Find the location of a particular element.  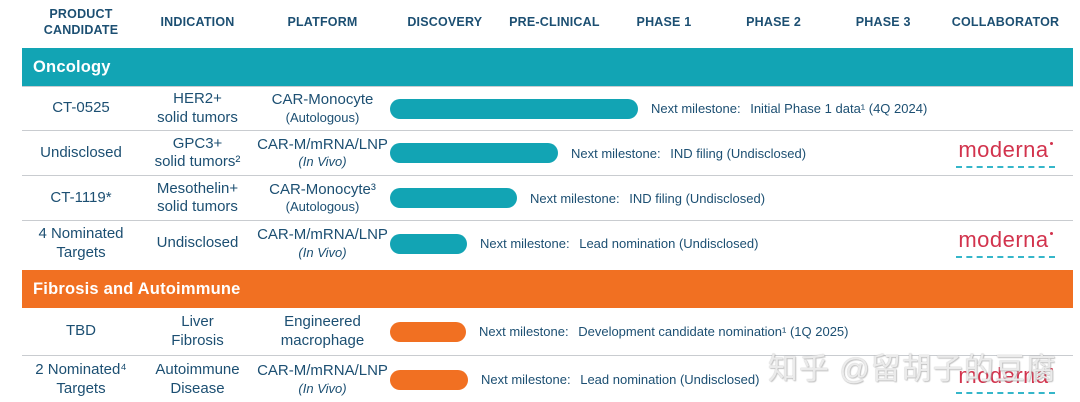

col-header-line: PRODUCT is located at coordinates (81, 13).